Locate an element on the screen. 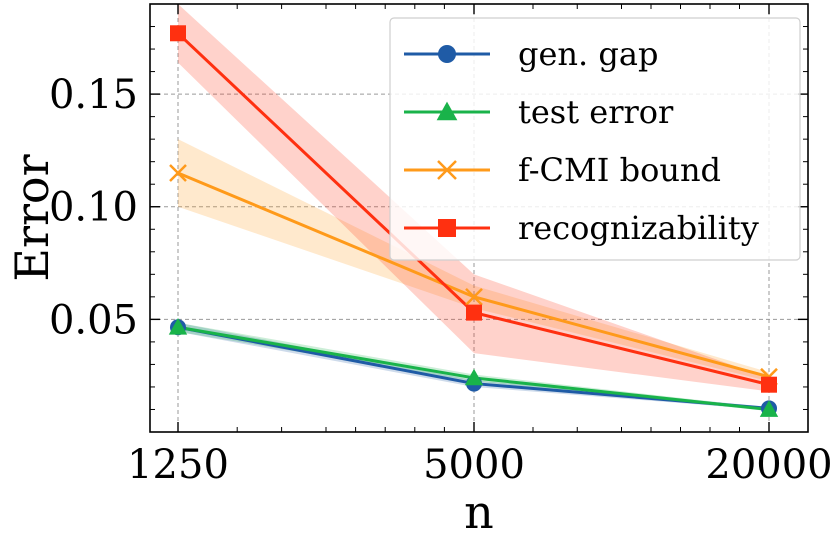 The width and height of the screenshot is (830, 537). legend-label: f-CMI bound is located at coordinates (619, 170).